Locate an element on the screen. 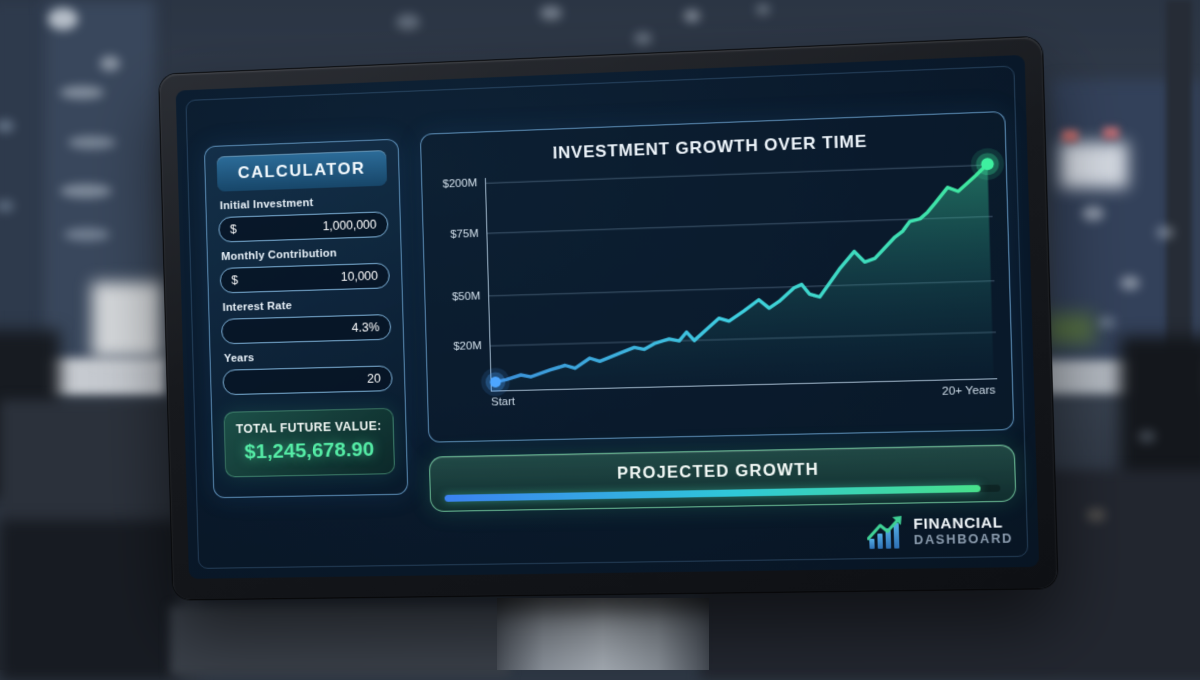 The image size is (1200, 680). logo-line1: FINANCIAL is located at coordinates (958, 523).